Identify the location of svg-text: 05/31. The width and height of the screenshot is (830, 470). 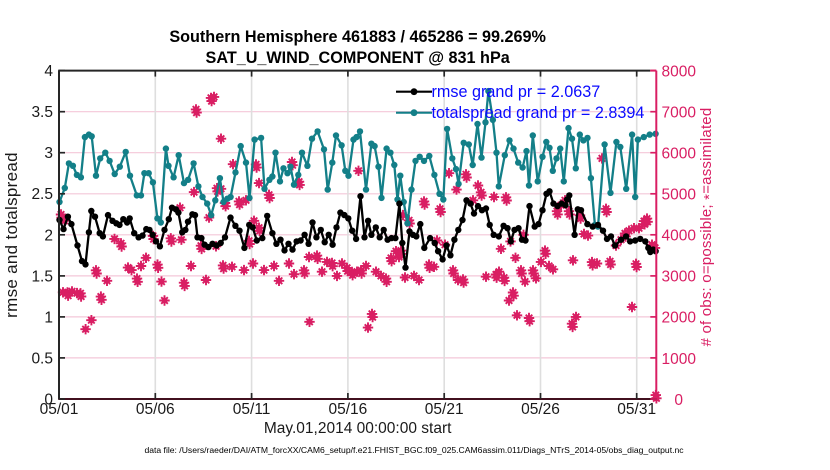
(636, 409).